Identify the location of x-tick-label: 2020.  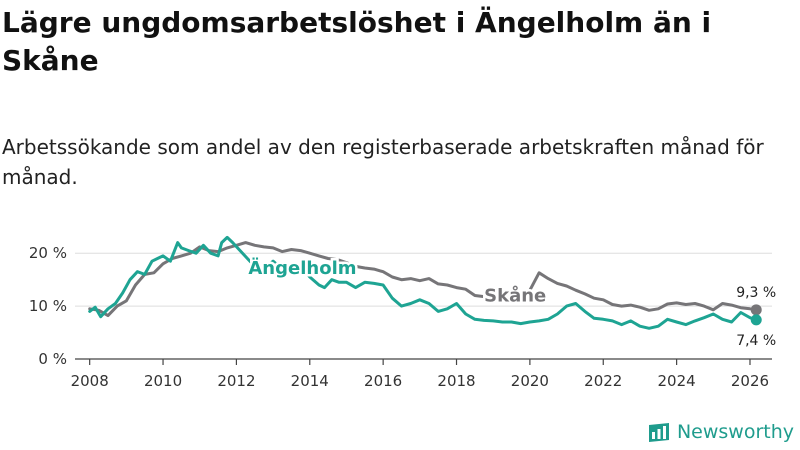
(530, 381).